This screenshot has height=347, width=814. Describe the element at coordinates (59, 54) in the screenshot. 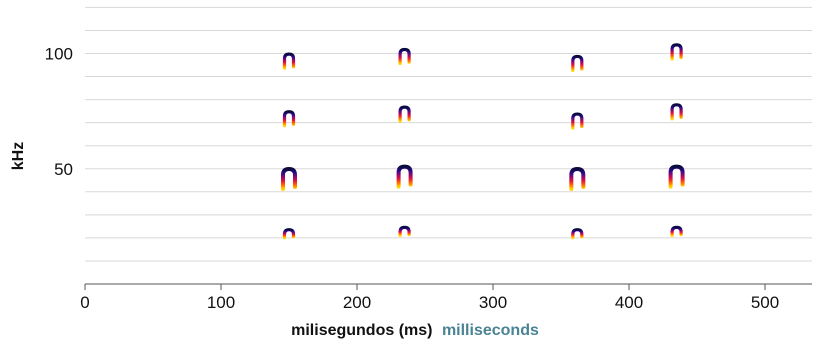

I see `y-tick-label: 100` at that location.